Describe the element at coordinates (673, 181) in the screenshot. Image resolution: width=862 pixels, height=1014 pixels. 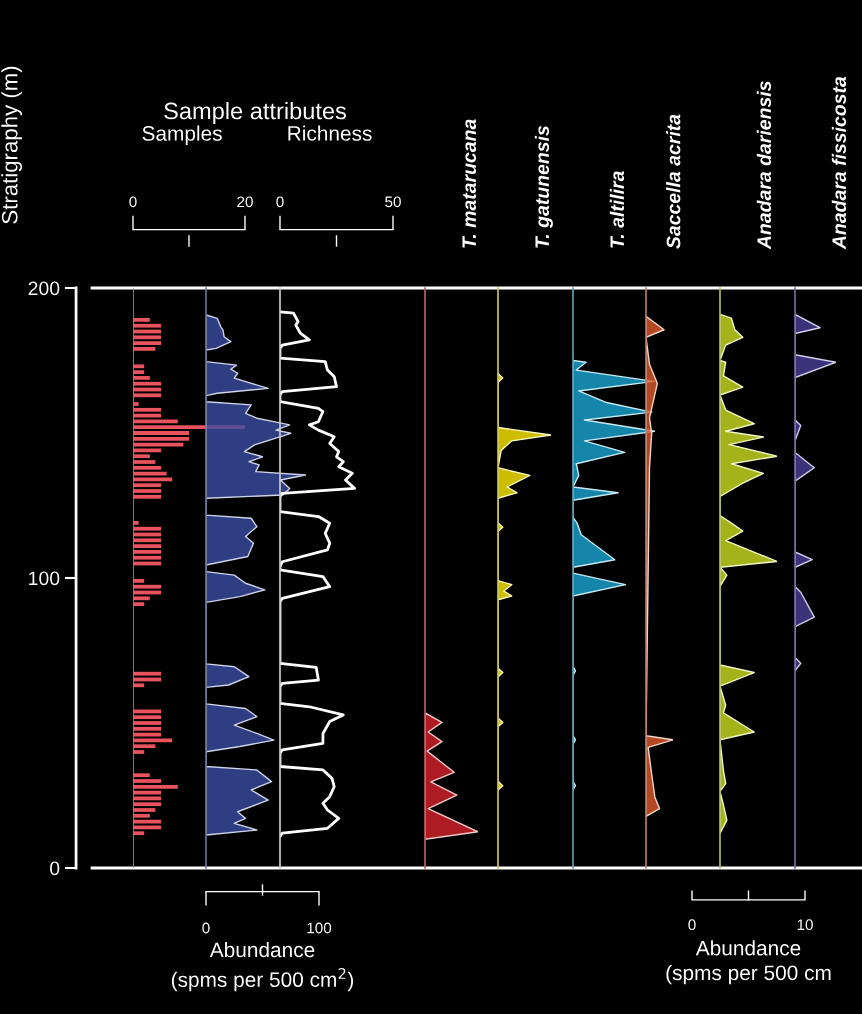
I see `chart-title: Saccella acrita` at that location.